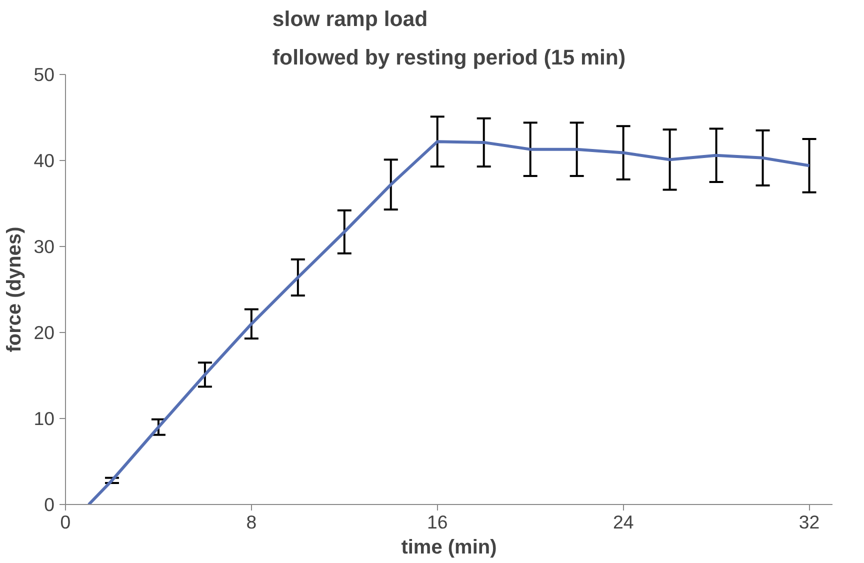 Image resolution: width=864 pixels, height=563 pixels. What do you see at coordinates (44, 332) in the screenshot?
I see `y-tick-label: 20` at bounding box center [44, 332].